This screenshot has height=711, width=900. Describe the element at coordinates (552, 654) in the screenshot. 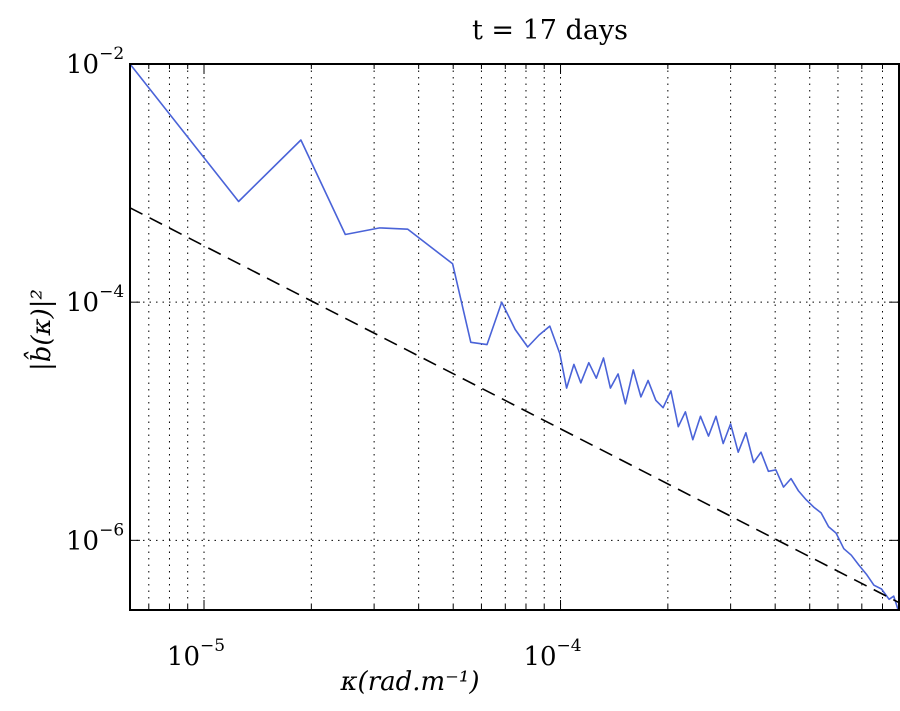

I see `x-tick-label: 10⁻⁴` at that location.